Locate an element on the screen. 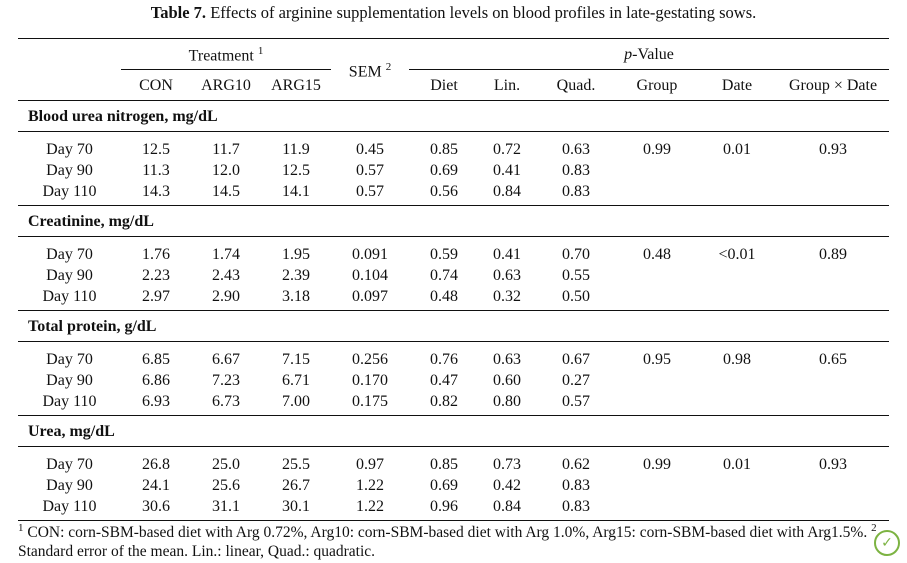 This screenshot has height=563, width=907. section-header-row: Urea, mg/dL is located at coordinates (453, 431).